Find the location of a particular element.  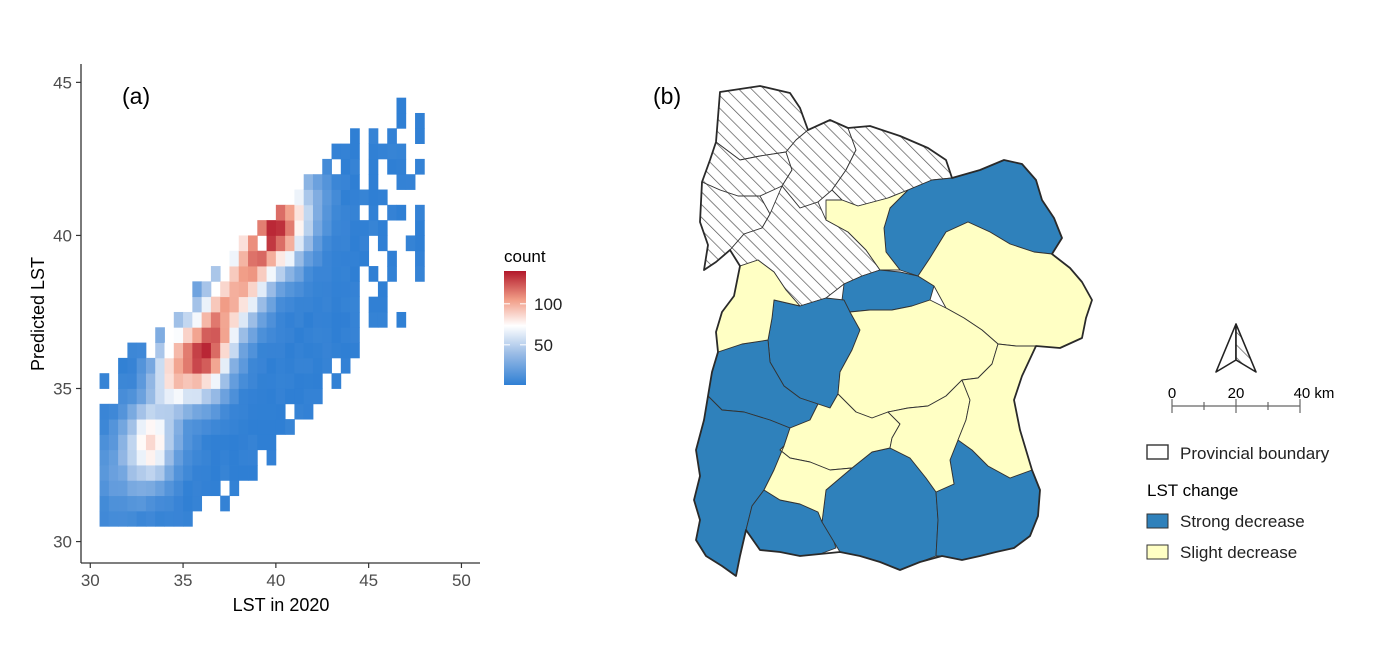

scale-tick-0: 0 is located at coordinates (1172, 393).